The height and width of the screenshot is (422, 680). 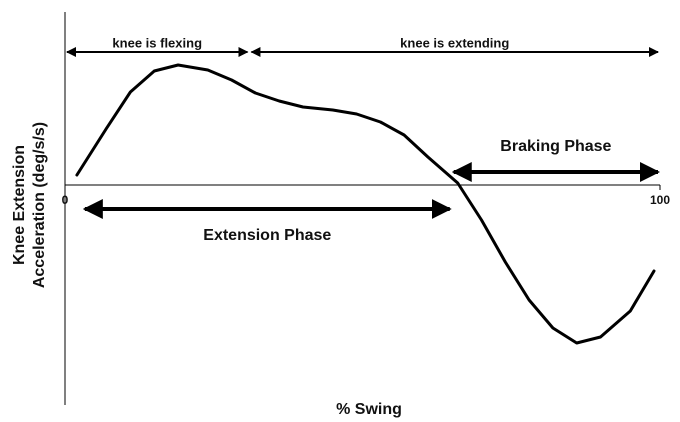 What do you see at coordinates (65, 200) in the screenshot?
I see `x-tick-label: 0` at bounding box center [65, 200].